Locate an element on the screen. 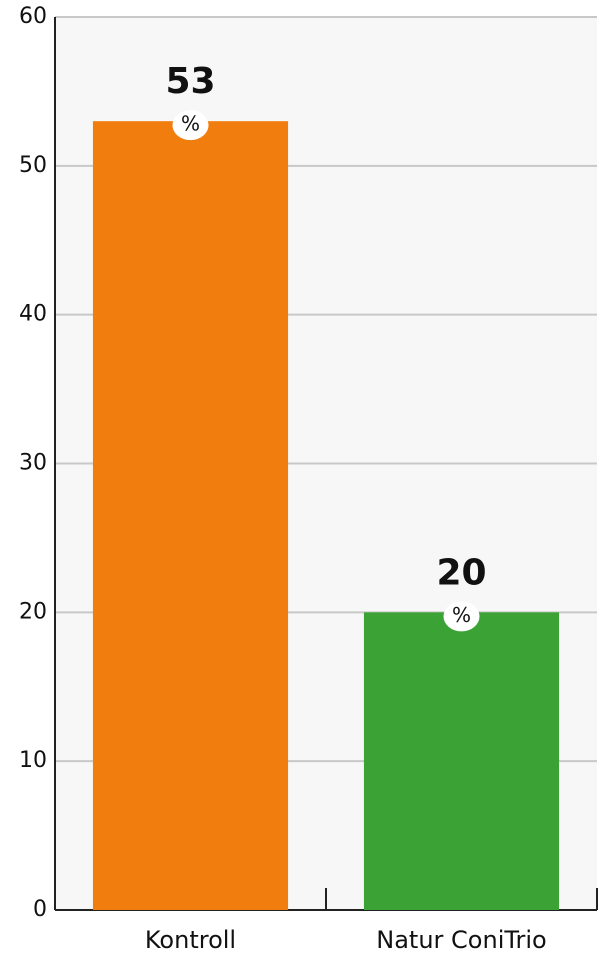 The width and height of the screenshot is (601, 957). x-tick-label: Kontroll is located at coordinates (190, 940).